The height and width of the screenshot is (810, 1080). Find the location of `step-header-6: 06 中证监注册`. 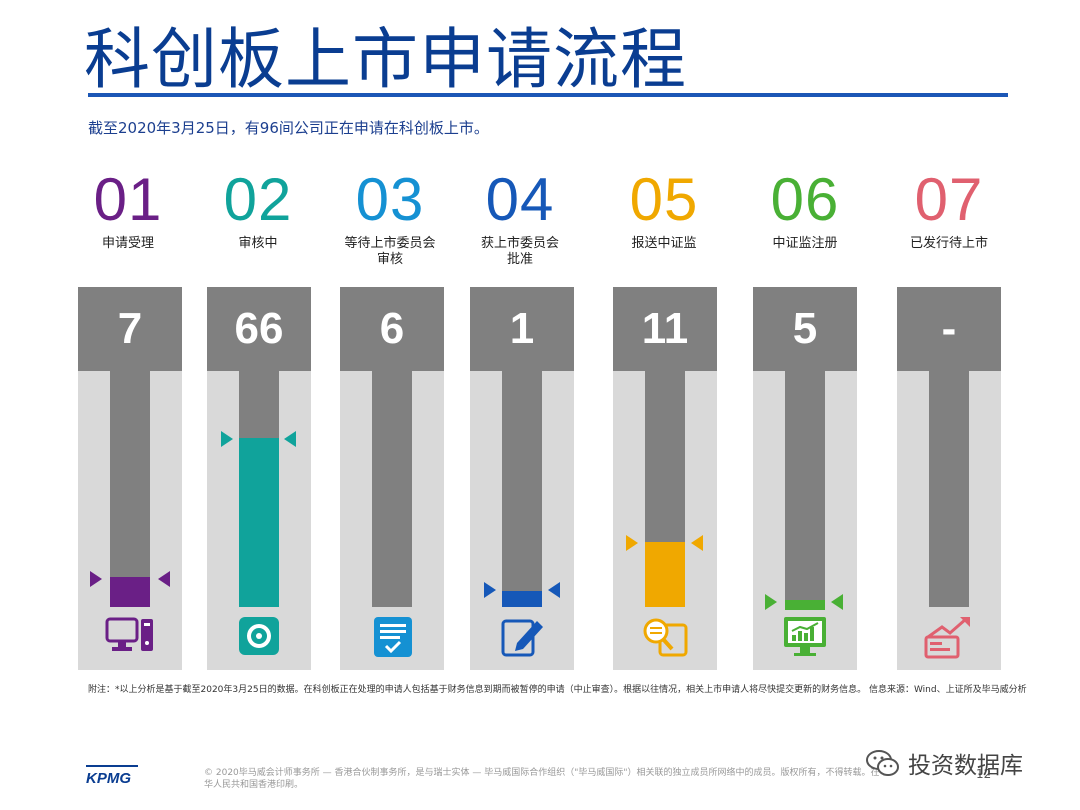

step-header-6: 06 中证监注册 is located at coordinates (805, 210).